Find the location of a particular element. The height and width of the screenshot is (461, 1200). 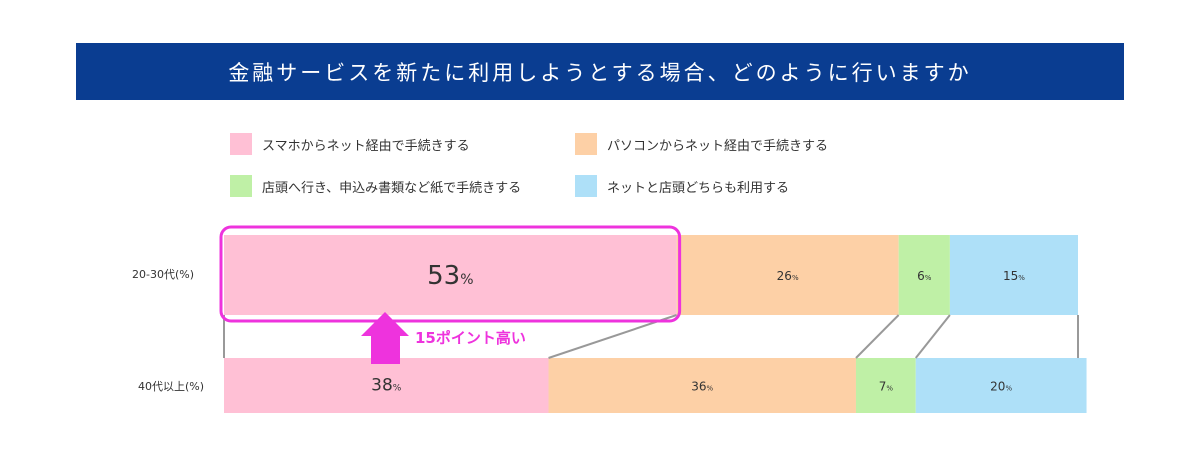

value-label-r1-s1: 36% is located at coordinates (702, 387).